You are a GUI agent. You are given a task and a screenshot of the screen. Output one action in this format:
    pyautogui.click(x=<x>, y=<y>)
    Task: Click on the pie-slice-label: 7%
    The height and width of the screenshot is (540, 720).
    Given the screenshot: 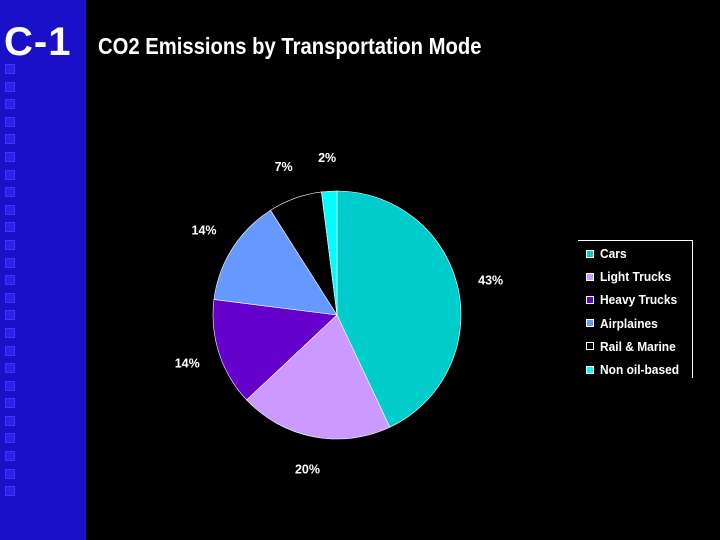 What is the action you would take?
    pyautogui.click(x=284, y=167)
    